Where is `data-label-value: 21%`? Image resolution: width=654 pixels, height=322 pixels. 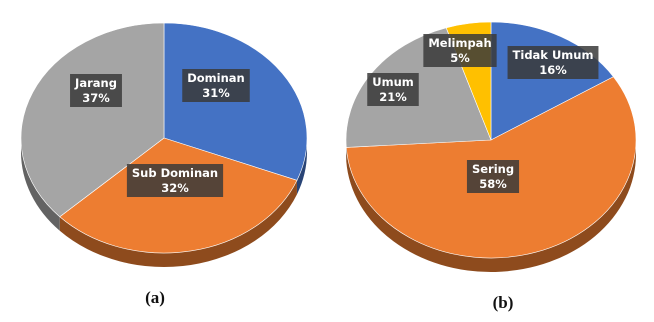 data-label-value: 21% is located at coordinates (393, 97).